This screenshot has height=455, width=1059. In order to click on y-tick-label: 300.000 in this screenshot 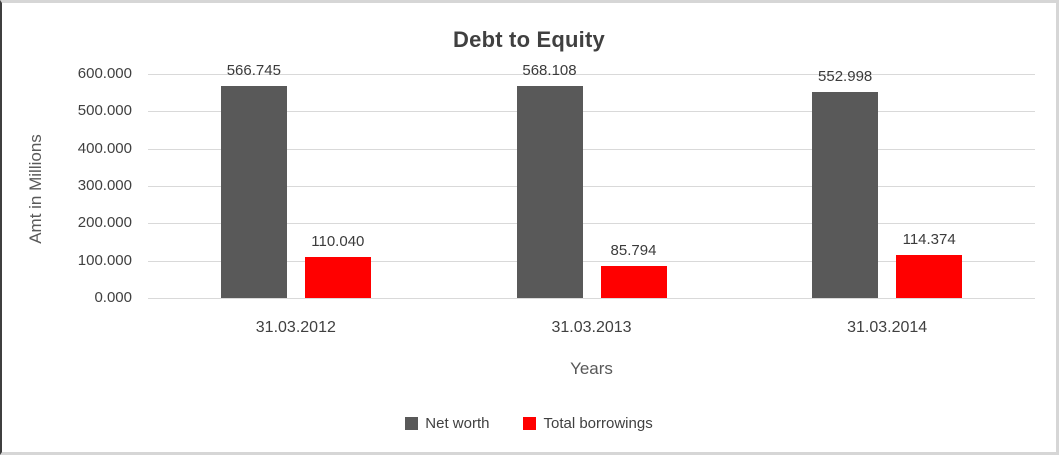, I will do `click(104, 185)`.